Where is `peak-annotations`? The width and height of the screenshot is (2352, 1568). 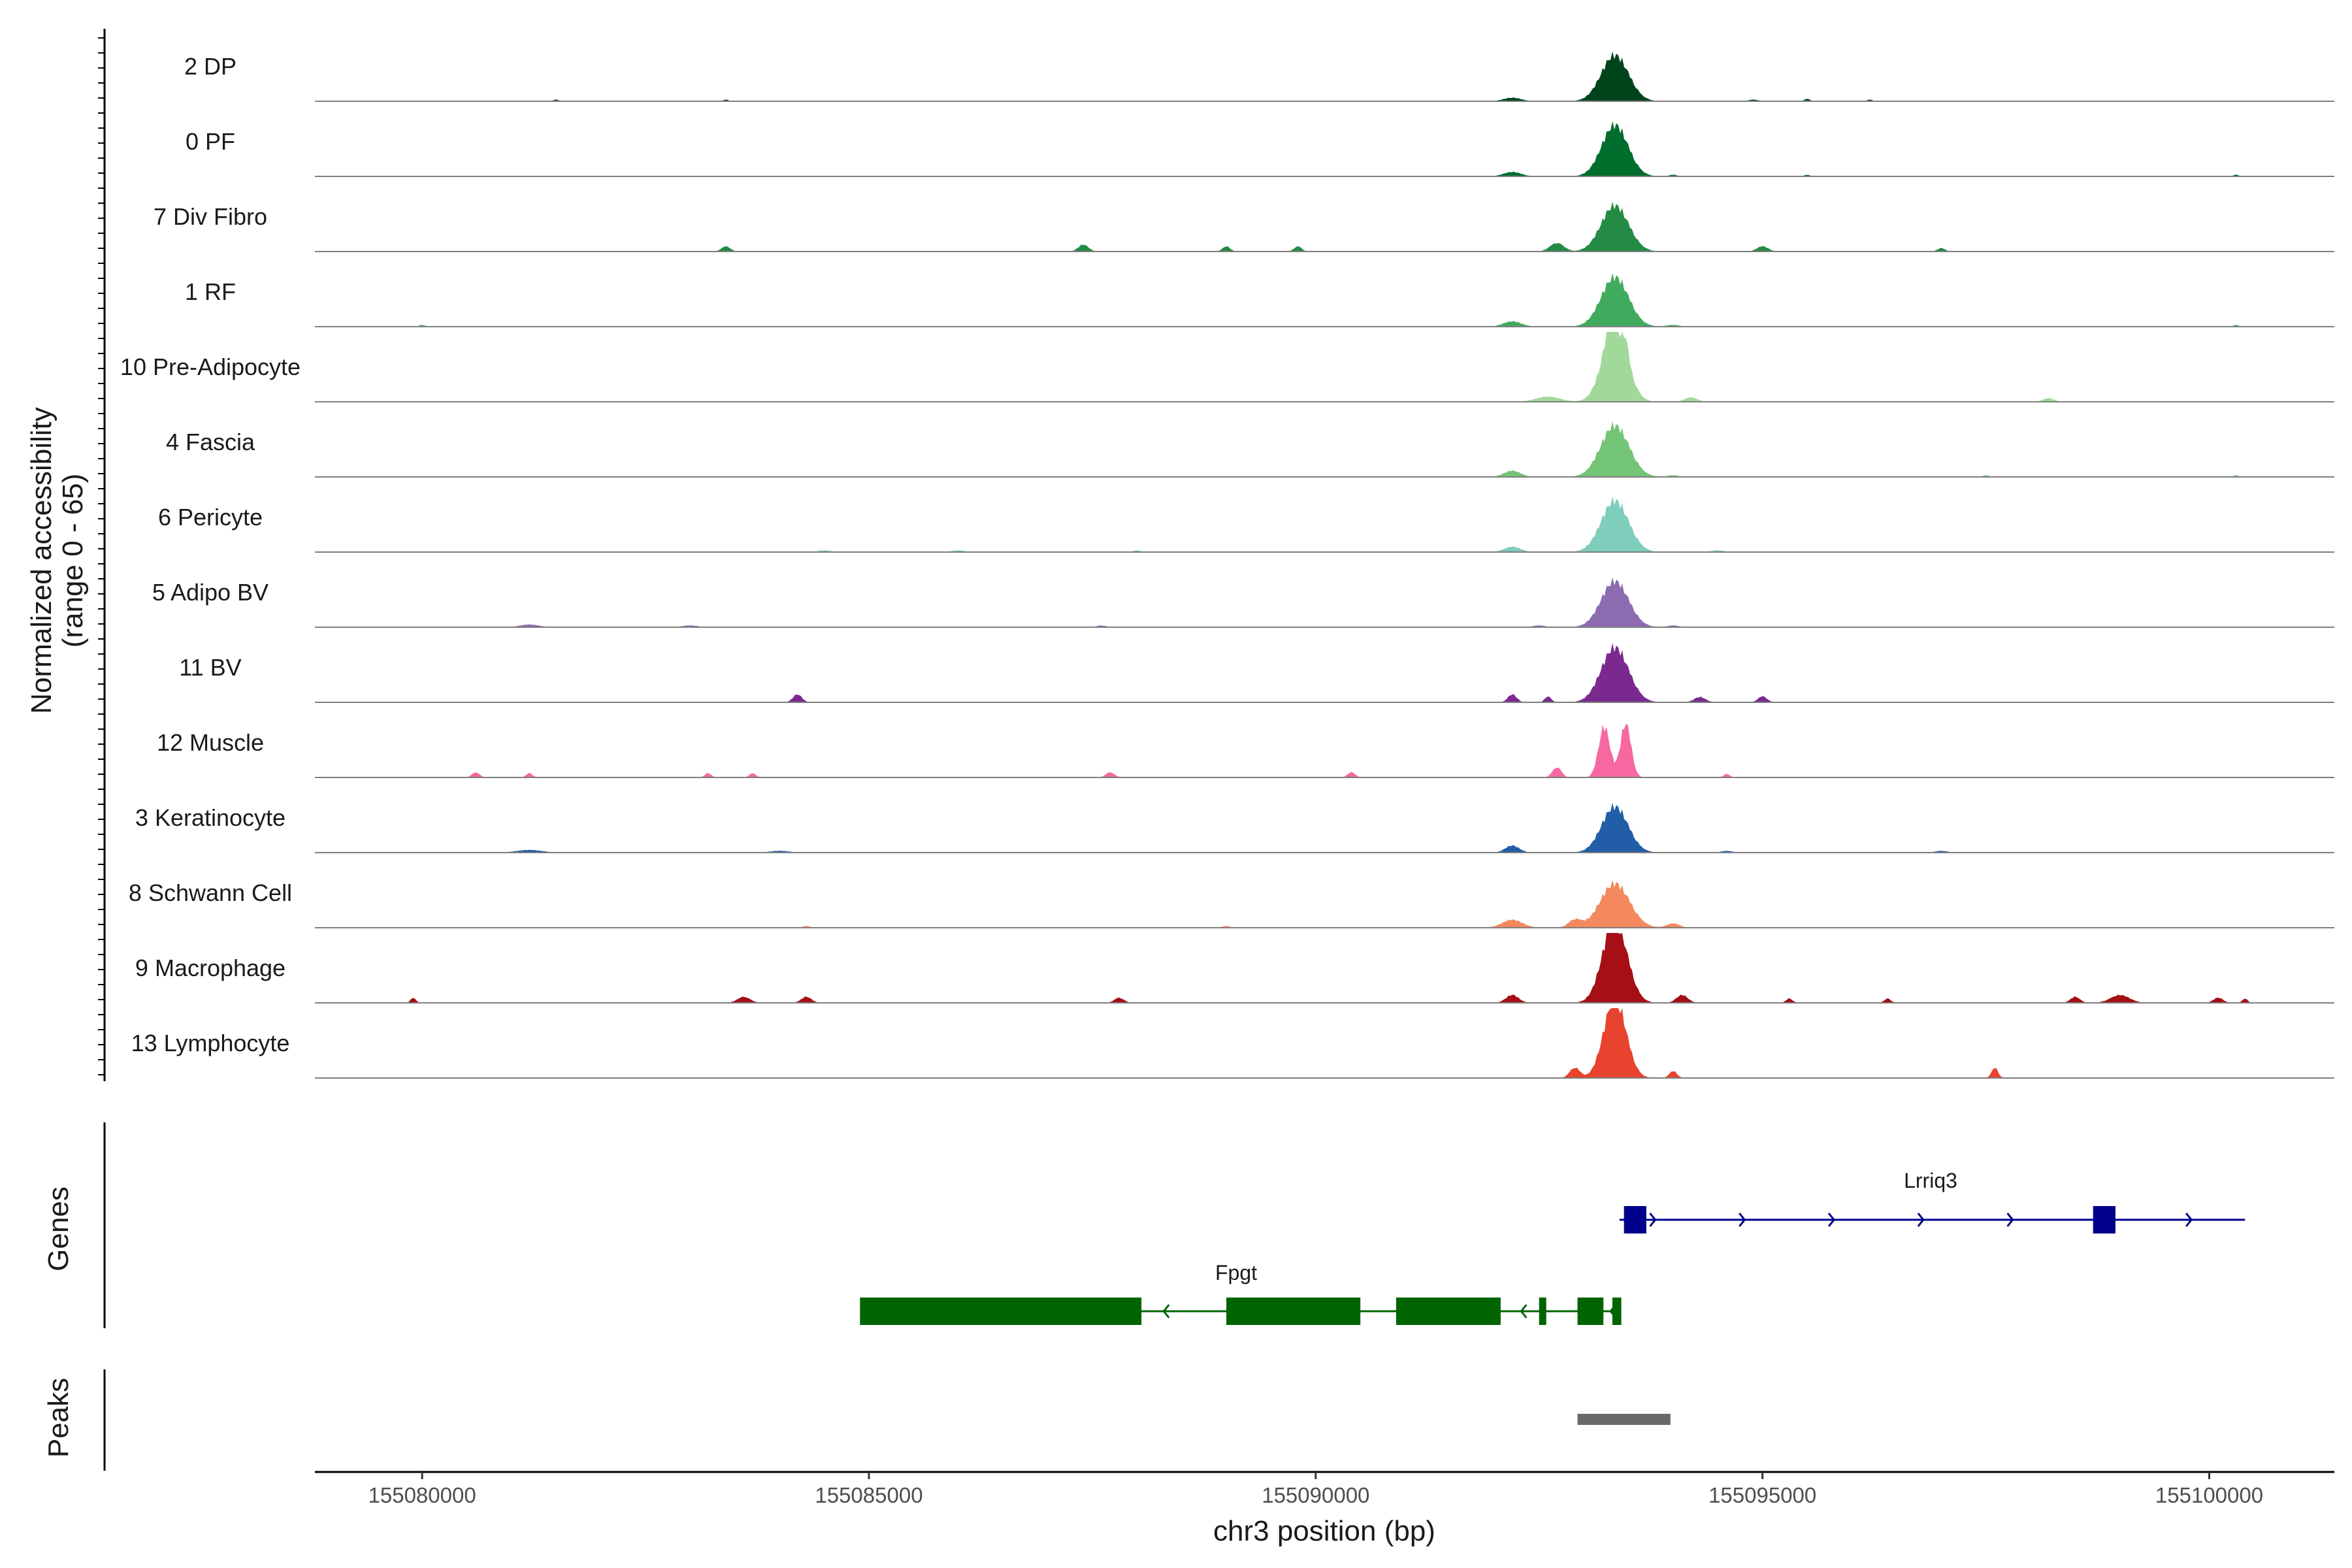
peak-annotations is located at coordinates (1624, 1419).